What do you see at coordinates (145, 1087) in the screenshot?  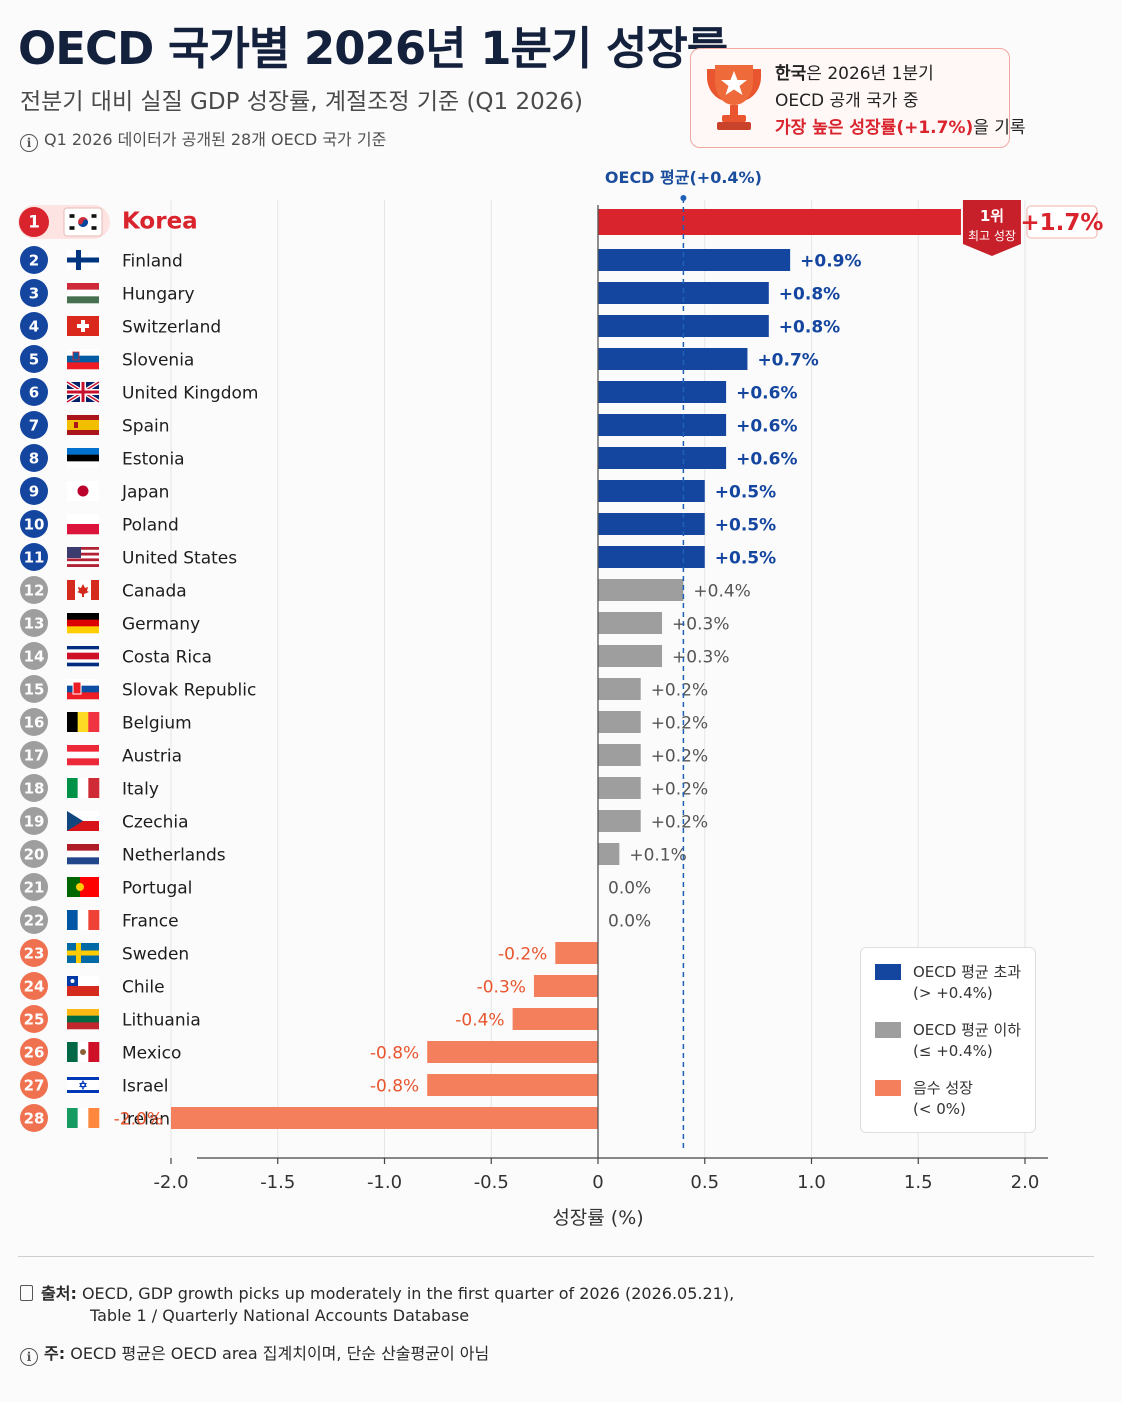 I see `country-label: Israel` at bounding box center [145, 1087].